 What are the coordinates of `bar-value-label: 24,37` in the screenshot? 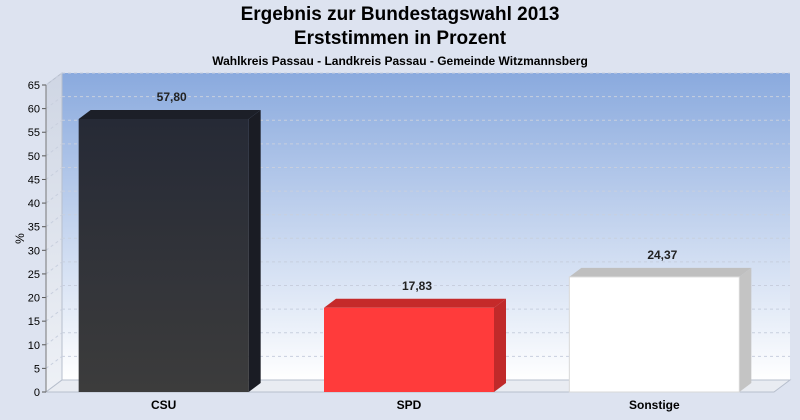 It's located at (662, 255).